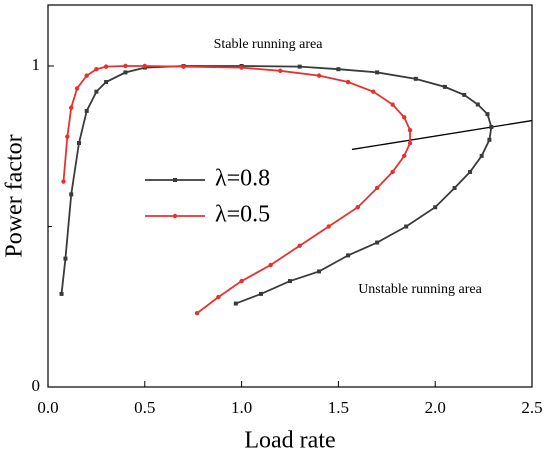 The height and width of the screenshot is (460, 550). Describe the element at coordinates (144, 407) in the screenshot. I see `x-tick-label: 0.5` at that location.